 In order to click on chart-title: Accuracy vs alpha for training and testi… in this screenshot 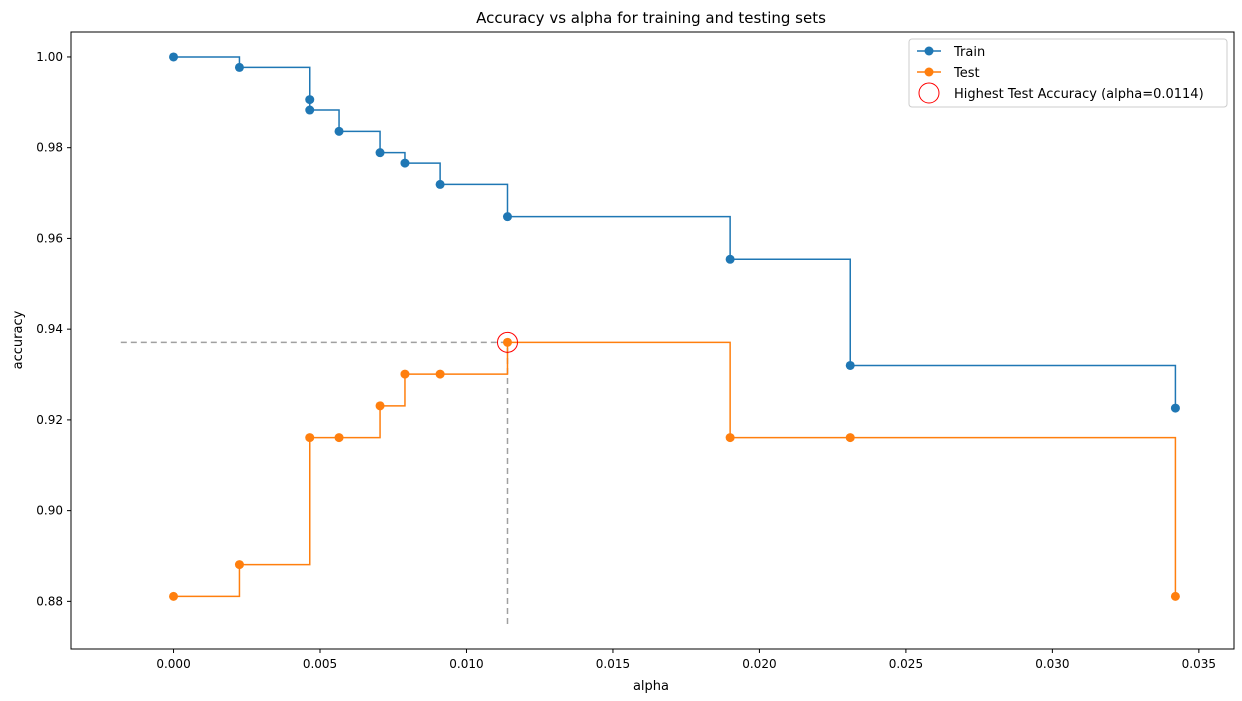, I will do `click(651, 18)`.